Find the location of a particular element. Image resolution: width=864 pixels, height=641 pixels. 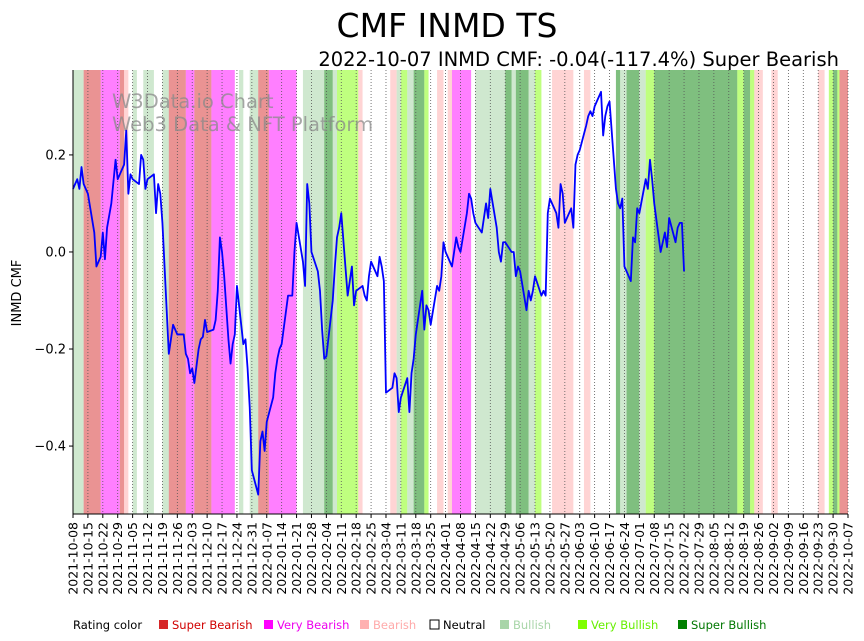

x-tick-label: 2021-11-19 is located at coordinates (162, 558).